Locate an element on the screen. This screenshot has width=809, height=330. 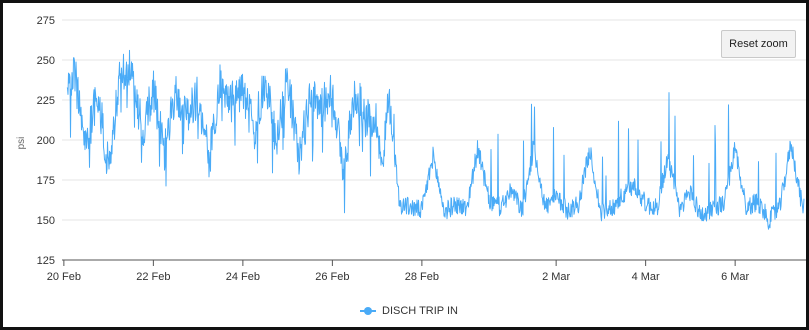
x-tick-label: 4 Mar is located at coordinates (646, 277).